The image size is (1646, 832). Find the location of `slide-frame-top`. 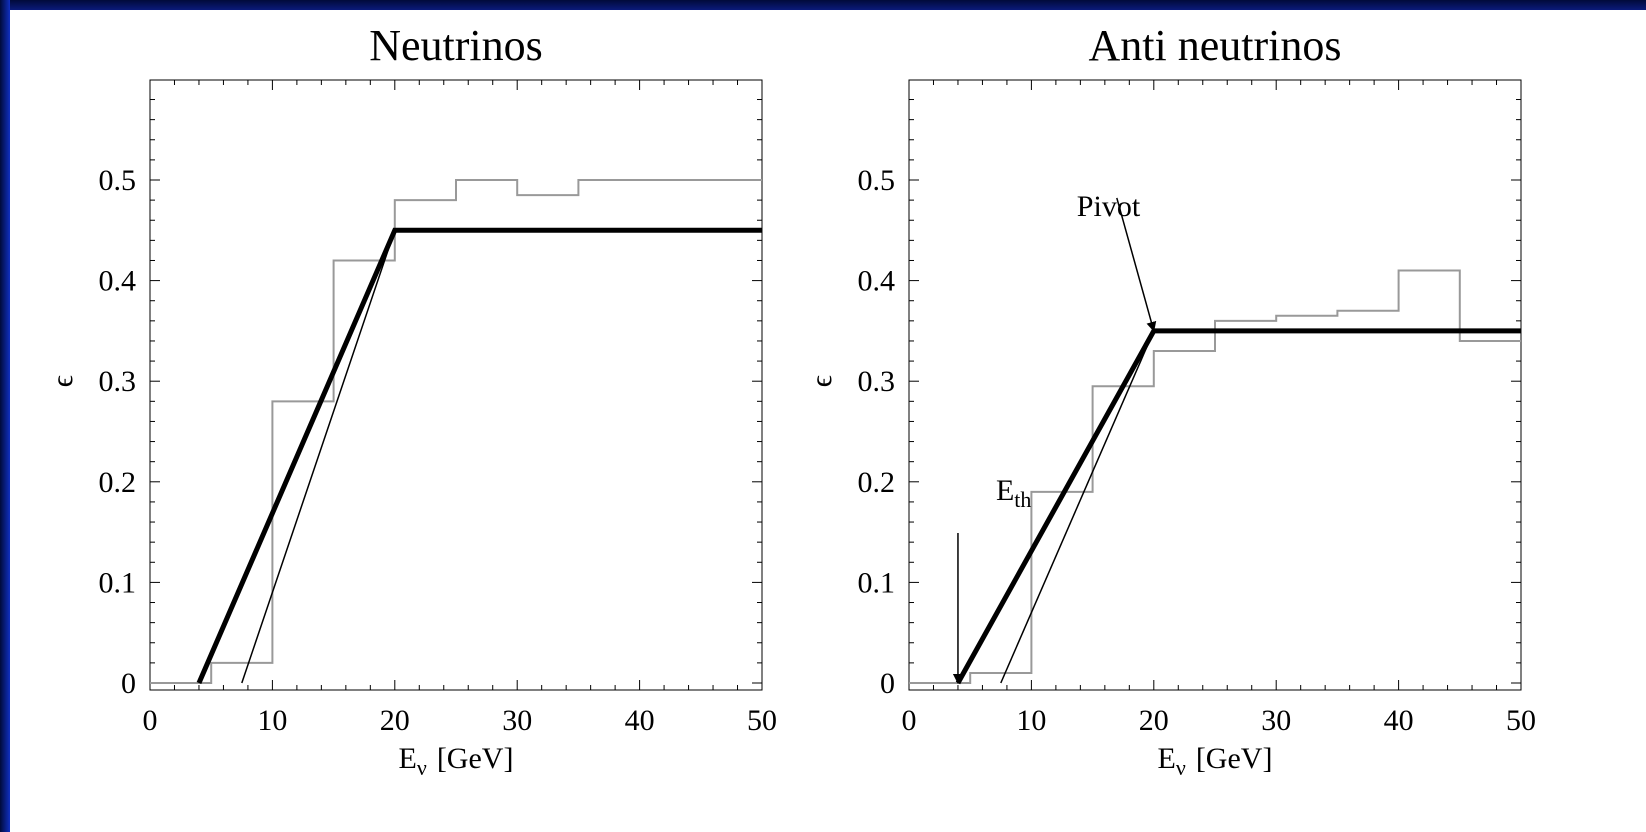

slide-frame-top is located at coordinates (823, 5).